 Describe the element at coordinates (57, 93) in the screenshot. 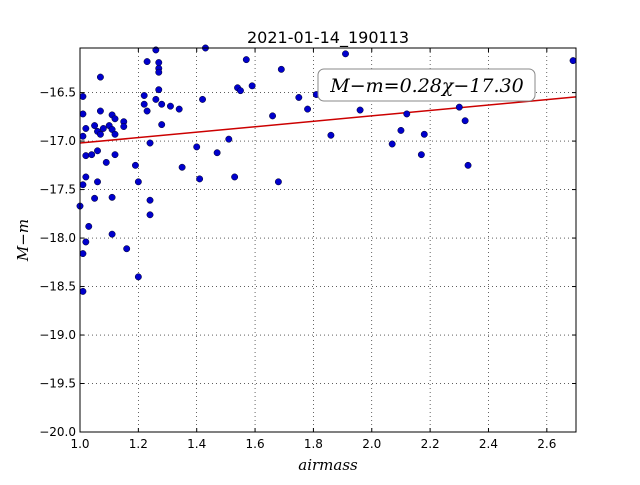

I see `y-tick-label: −16.5` at that location.